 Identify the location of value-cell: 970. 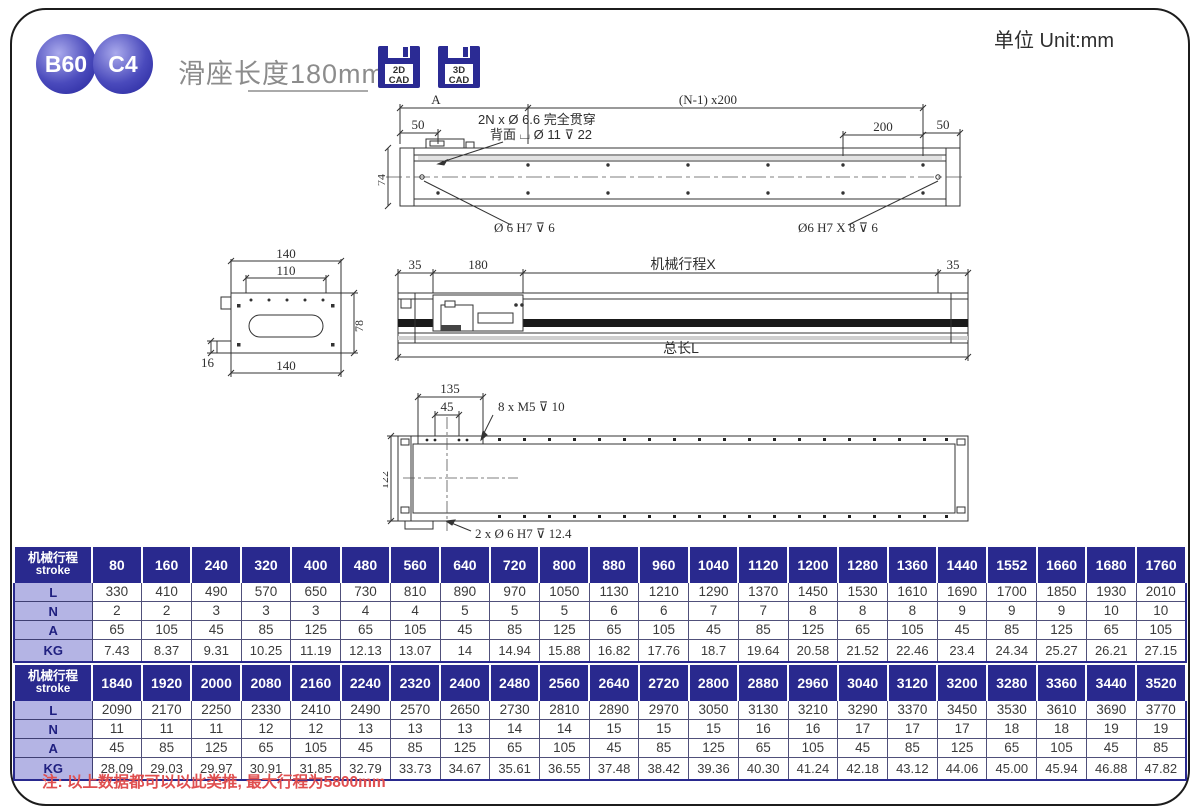
(514, 592).